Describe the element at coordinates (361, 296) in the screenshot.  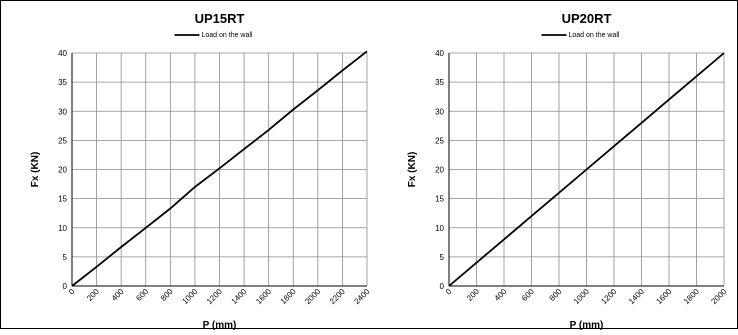
I see `x-tick-label: 2400` at that location.